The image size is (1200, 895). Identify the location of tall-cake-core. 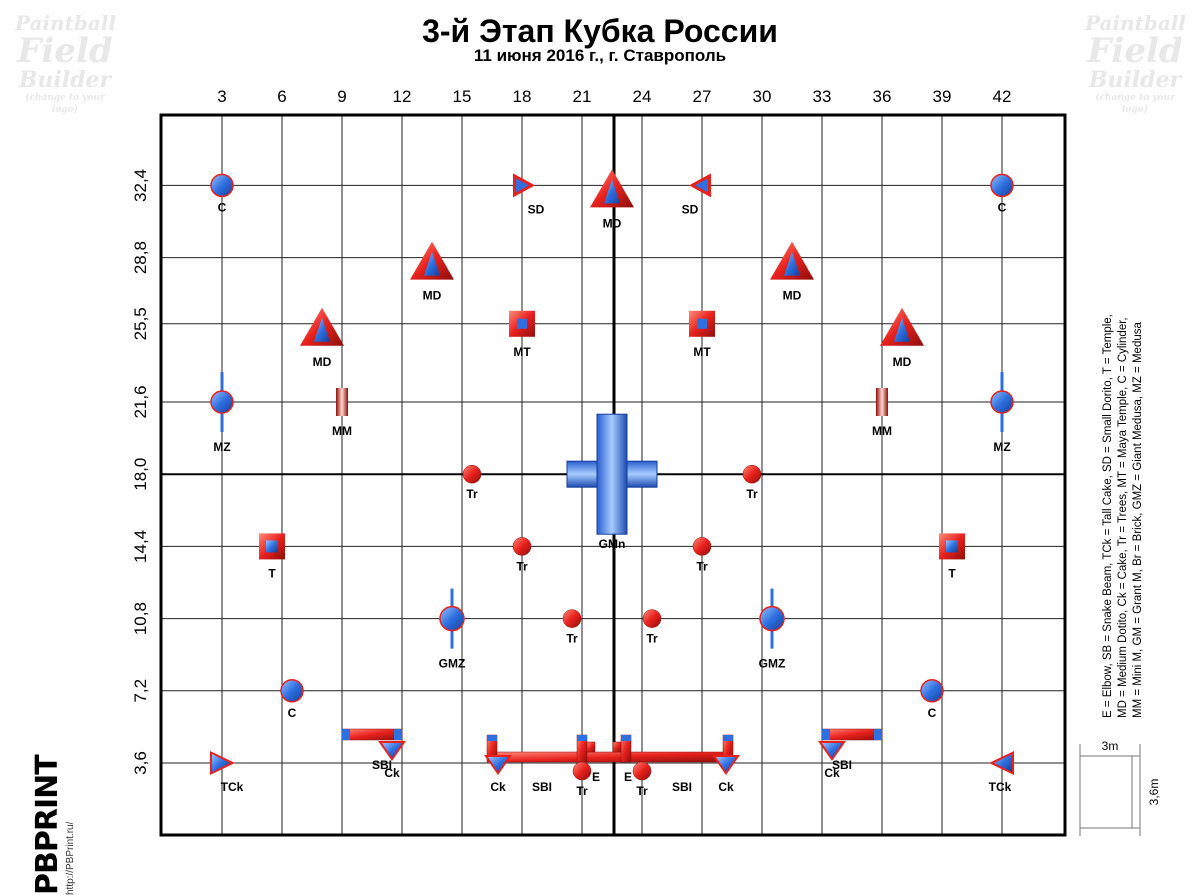
(1003, 763).